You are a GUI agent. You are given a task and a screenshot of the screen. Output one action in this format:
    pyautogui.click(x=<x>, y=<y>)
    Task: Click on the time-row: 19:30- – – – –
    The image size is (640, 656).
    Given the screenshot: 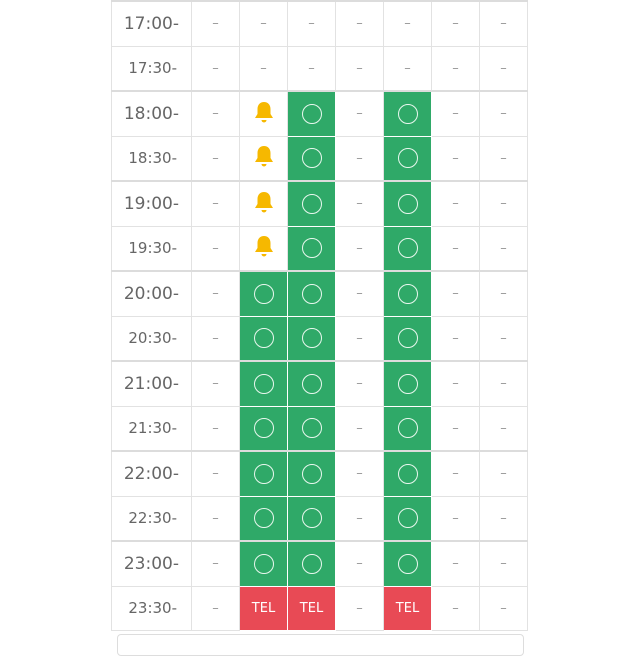 What is the action you would take?
    pyautogui.click(x=319, y=248)
    